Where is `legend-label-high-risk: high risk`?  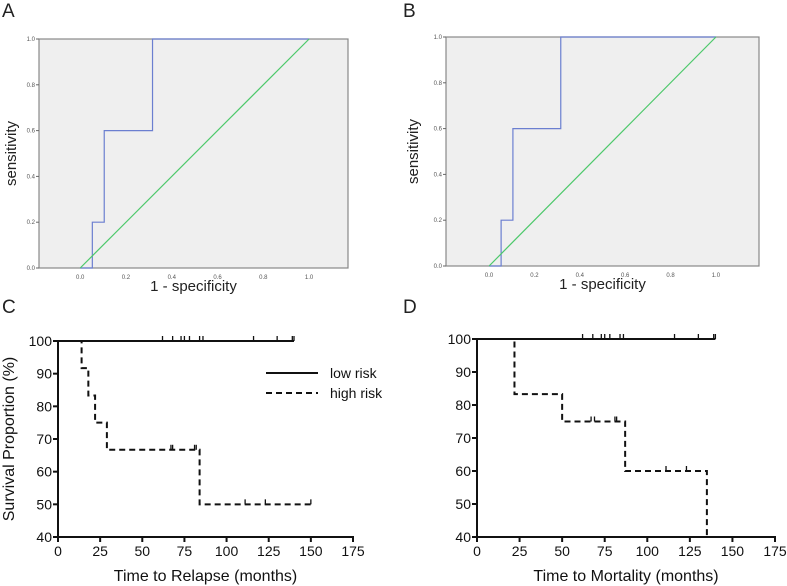 legend-label-high-risk: high risk is located at coordinates (356, 393).